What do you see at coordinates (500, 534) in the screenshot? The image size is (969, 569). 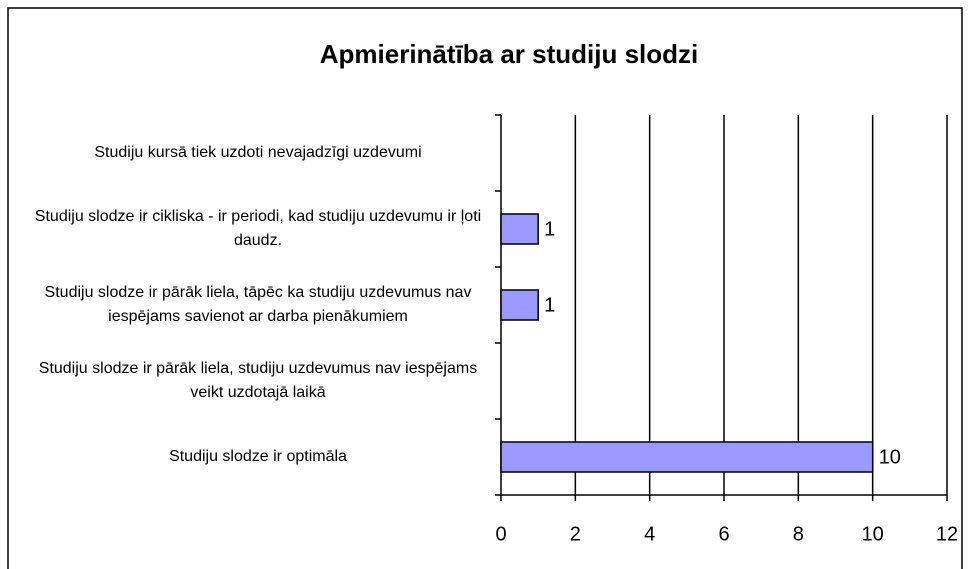 I see `x-tick-label: 0` at bounding box center [500, 534].